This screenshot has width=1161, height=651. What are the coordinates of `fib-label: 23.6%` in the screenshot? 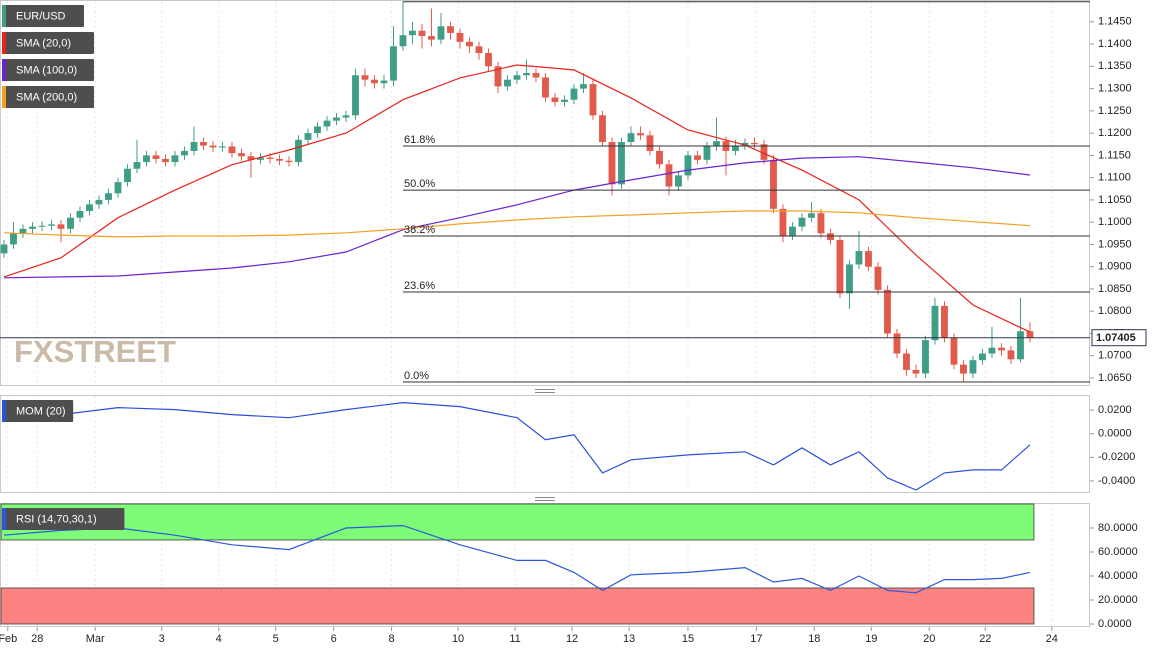 It's located at (419, 286).